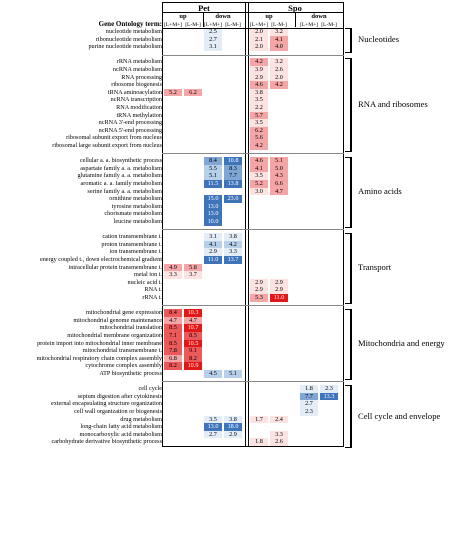  What do you see at coordinates (399, 415) in the screenshot?
I see `category-label: Cell cycle and envelope` at bounding box center [399, 415].